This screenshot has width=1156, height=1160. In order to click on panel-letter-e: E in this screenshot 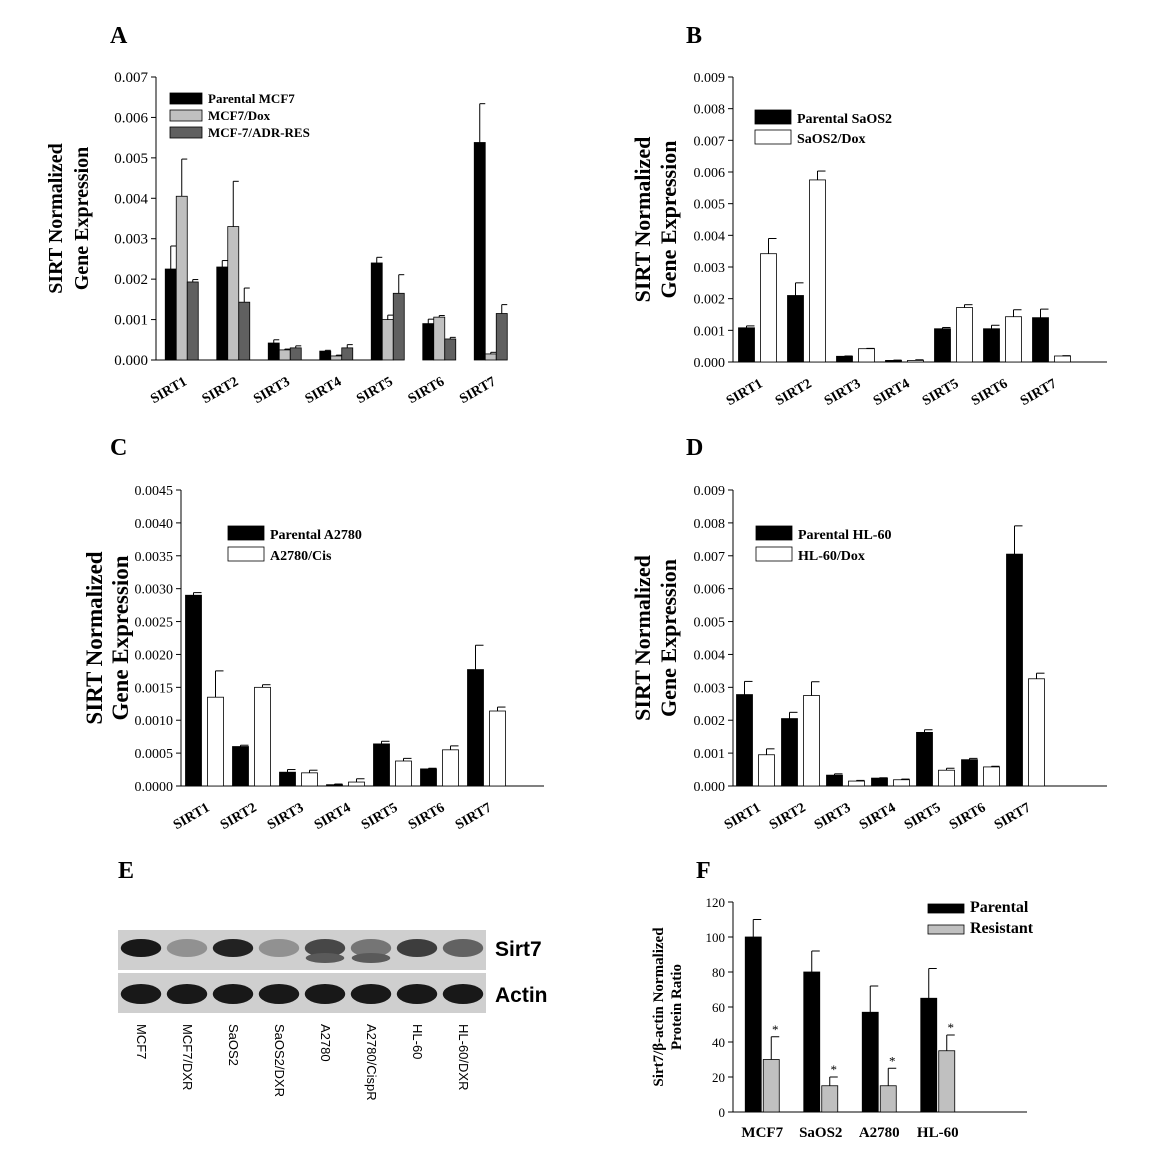, I will do `click(126, 871)`.